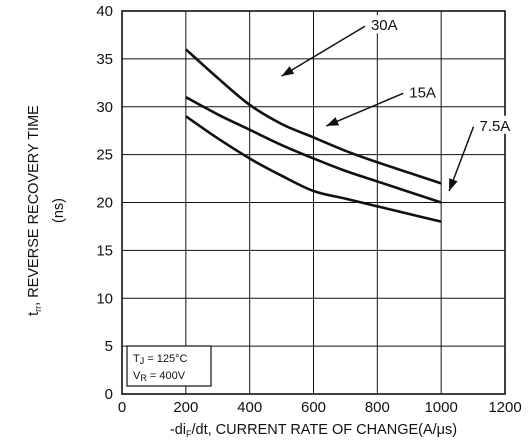 This screenshot has width=529, height=445. Describe the element at coordinates (504, 407) in the screenshot. I see `x-tick-label: 1200` at that location.